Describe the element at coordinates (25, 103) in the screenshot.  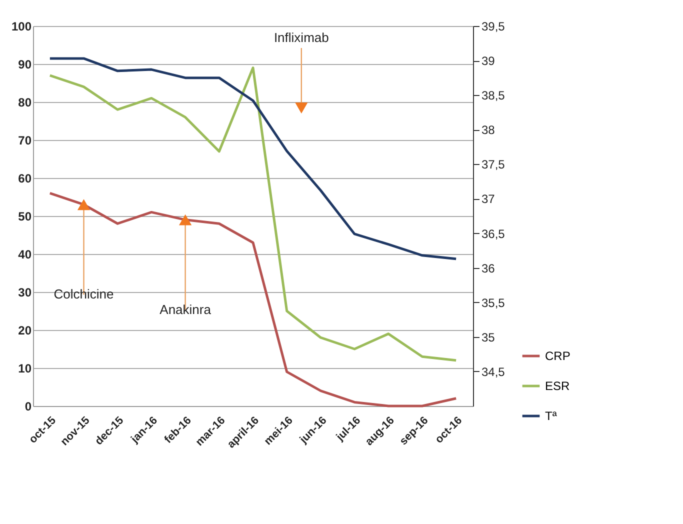
I see `y-tick-label: 80` at that location.